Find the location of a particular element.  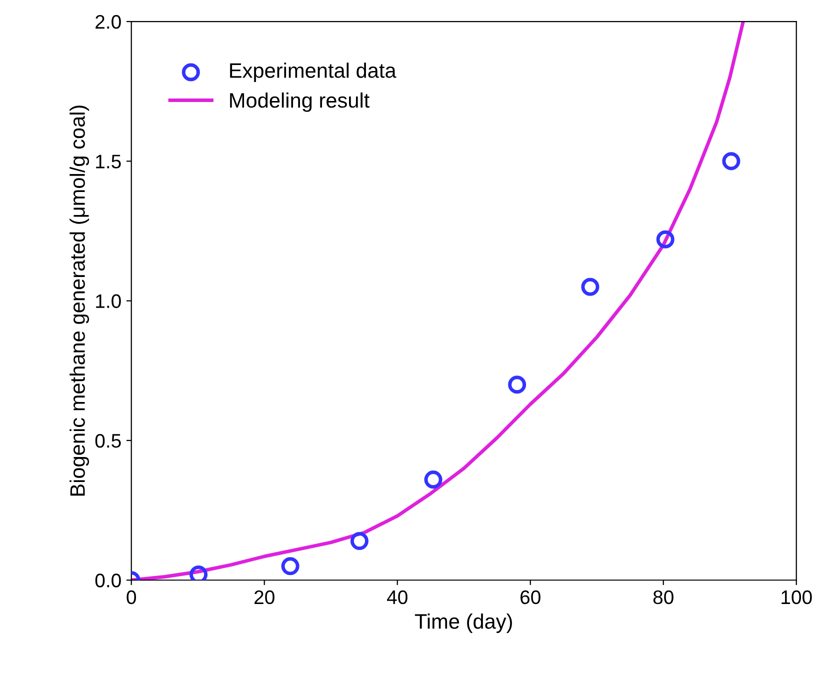

y-tick-label: 1.0 is located at coordinates (108, 301).